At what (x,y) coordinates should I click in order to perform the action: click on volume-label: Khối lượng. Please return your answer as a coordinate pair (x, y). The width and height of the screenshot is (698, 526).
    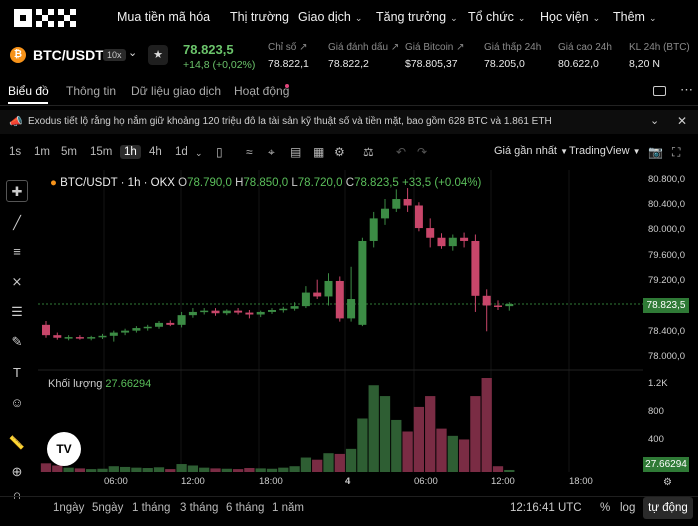
    Looking at the image, I should click on (75, 384).